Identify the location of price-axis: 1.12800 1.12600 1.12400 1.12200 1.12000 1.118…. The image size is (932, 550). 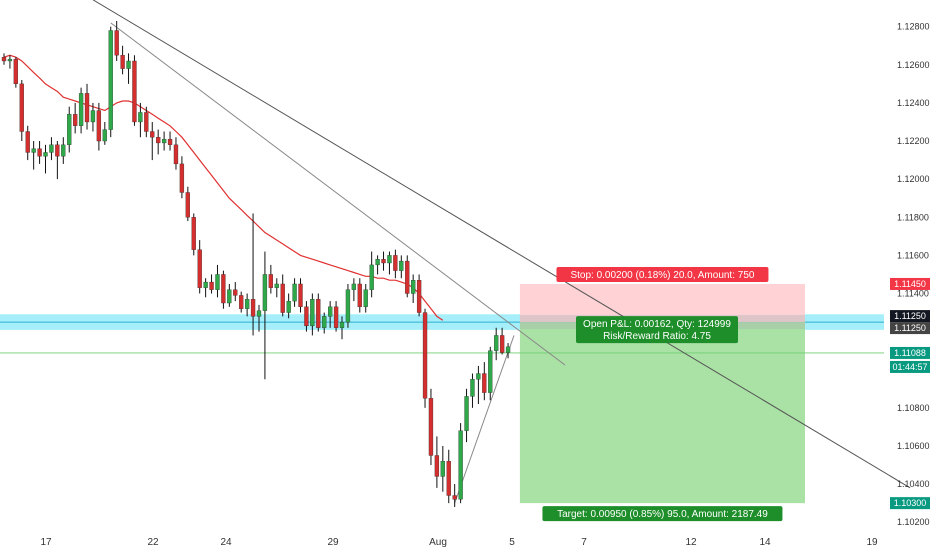
(910, 274).